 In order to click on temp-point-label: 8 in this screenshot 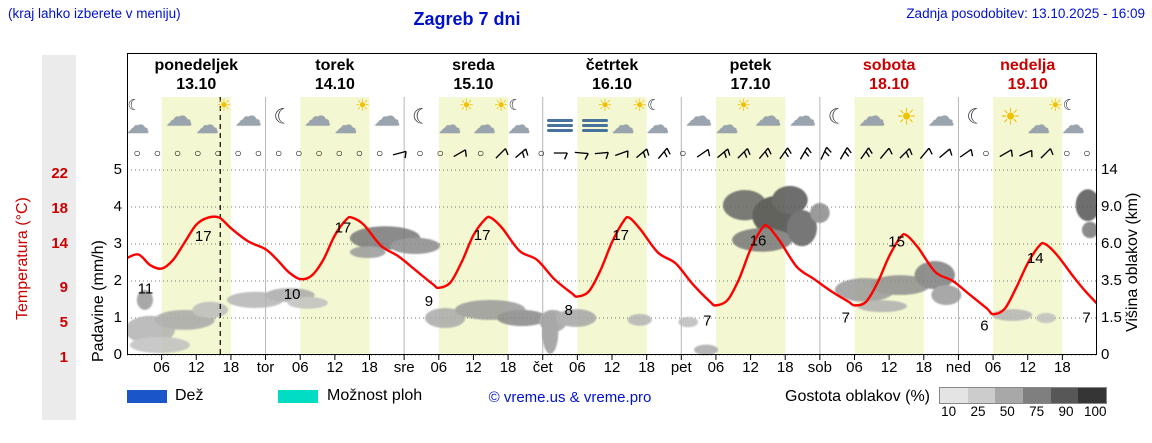, I will do `click(569, 310)`.